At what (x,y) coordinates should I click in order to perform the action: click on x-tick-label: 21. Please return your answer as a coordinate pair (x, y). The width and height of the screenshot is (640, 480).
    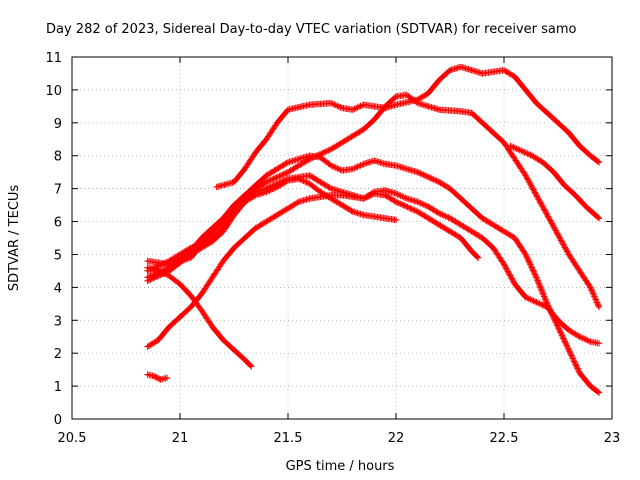
    Looking at the image, I should click on (180, 438).